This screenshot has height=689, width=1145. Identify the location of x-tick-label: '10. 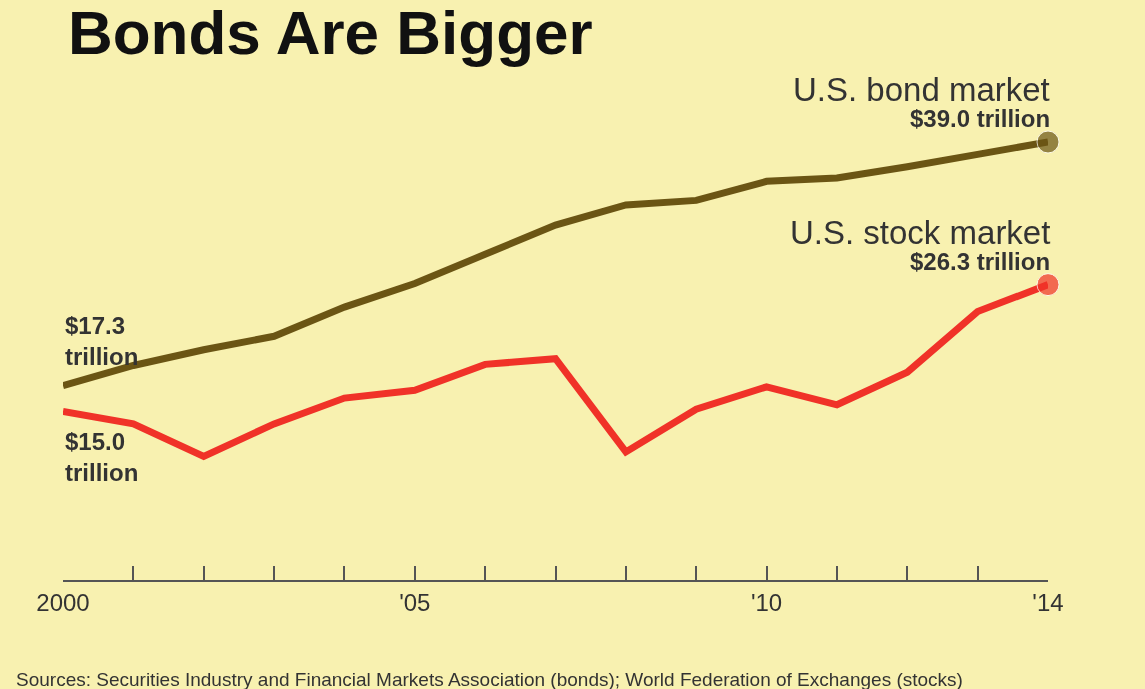
(766, 602).